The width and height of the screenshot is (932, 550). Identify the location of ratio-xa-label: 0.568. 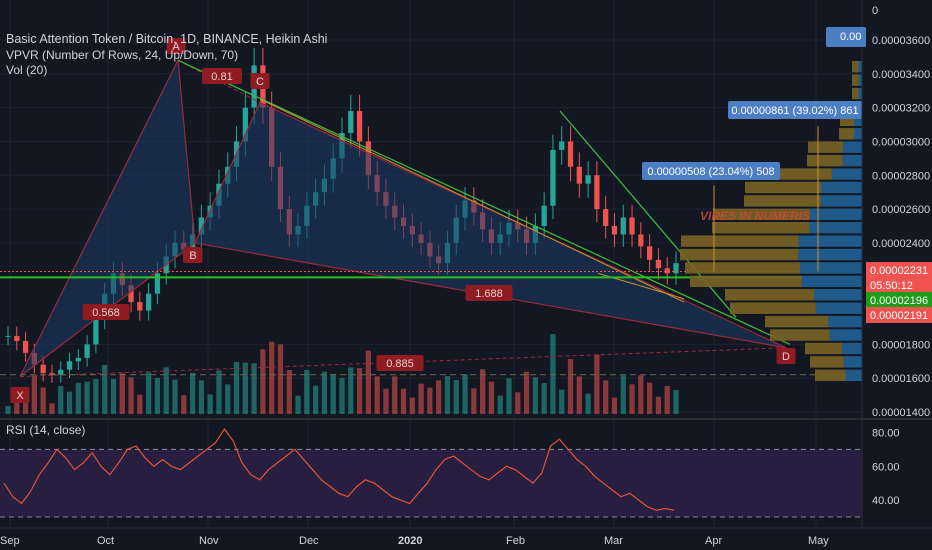
(106, 313).